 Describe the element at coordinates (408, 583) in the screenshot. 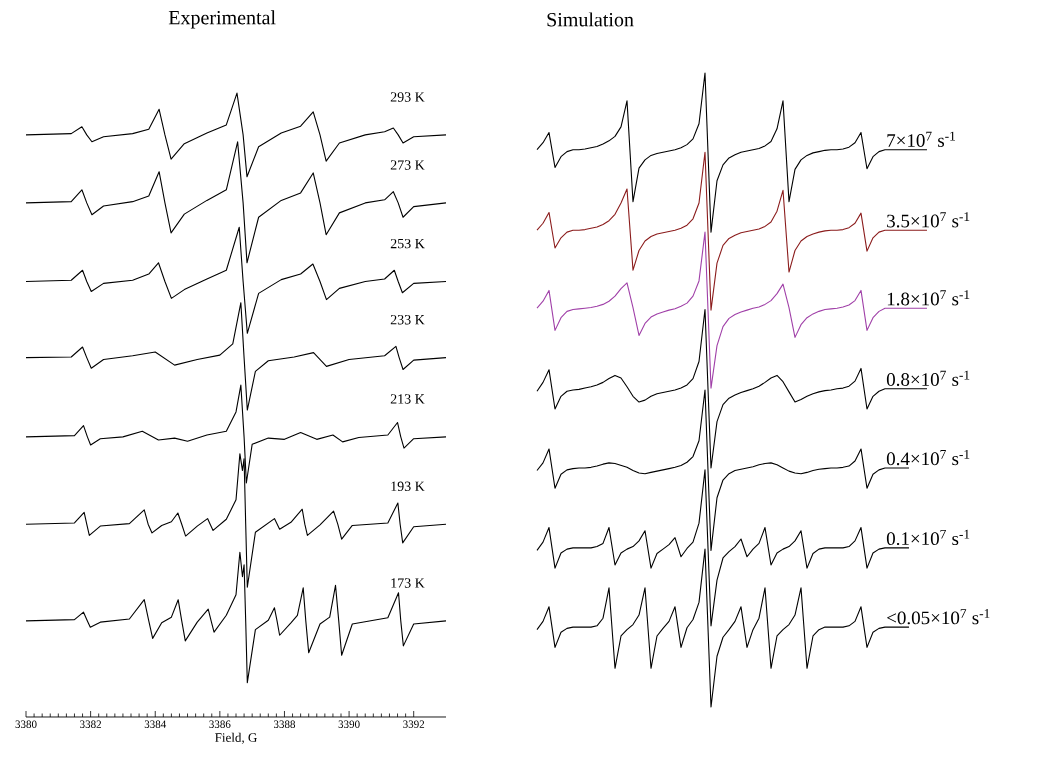

I see `series-label: 173 K` at that location.